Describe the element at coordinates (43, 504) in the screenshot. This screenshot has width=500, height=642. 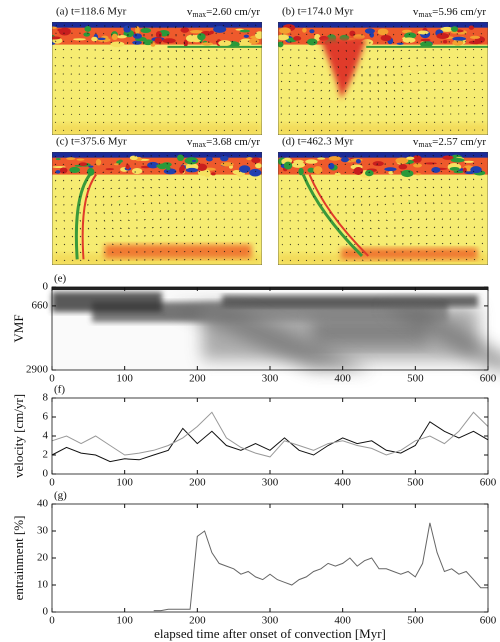
I see `y-tick-label: 40` at that location.